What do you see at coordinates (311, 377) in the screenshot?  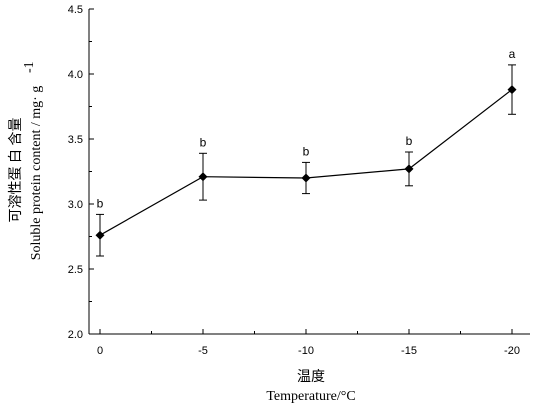 I see `x-axis-title-cn: 温度` at bounding box center [311, 377].